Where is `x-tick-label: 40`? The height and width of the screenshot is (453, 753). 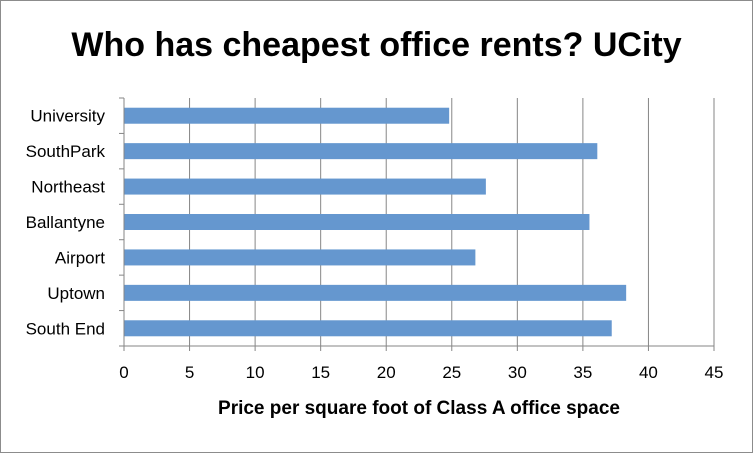 x-tick-label: 40 is located at coordinates (648, 372).